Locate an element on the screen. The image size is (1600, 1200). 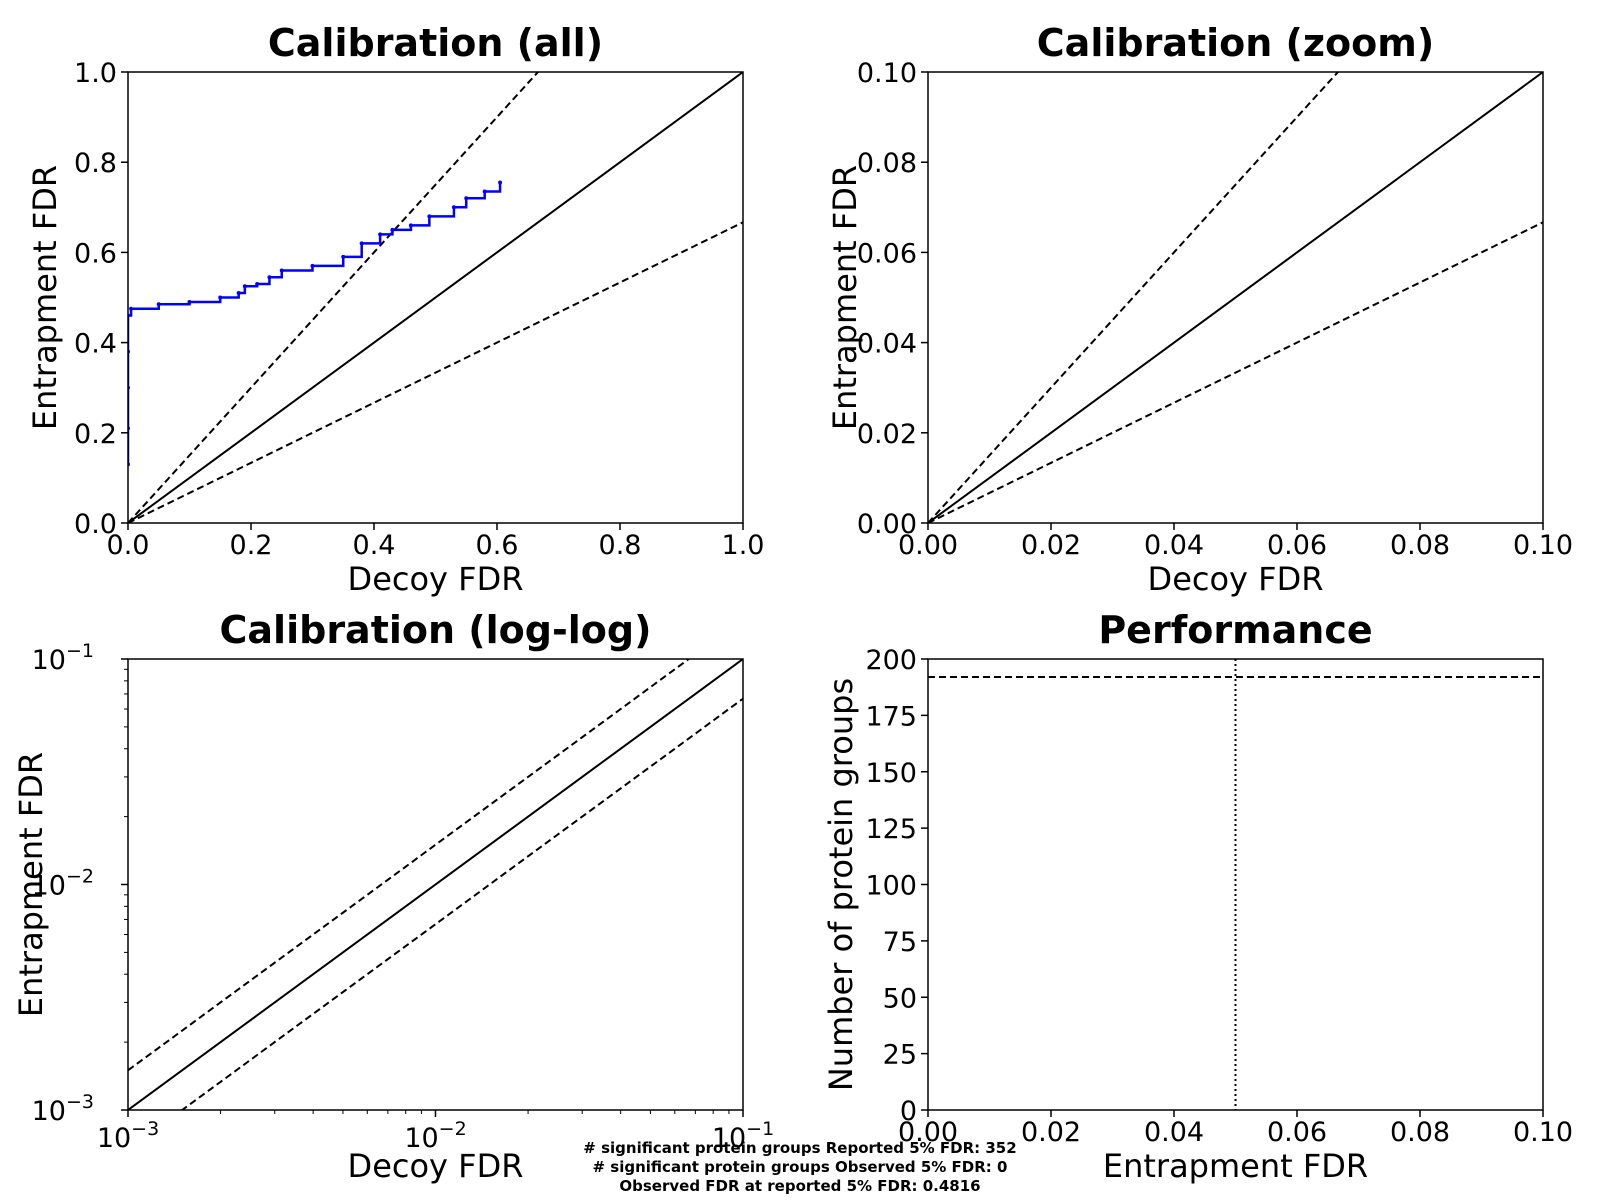
y-tick-label: 10−1 is located at coordinates (63, 658).